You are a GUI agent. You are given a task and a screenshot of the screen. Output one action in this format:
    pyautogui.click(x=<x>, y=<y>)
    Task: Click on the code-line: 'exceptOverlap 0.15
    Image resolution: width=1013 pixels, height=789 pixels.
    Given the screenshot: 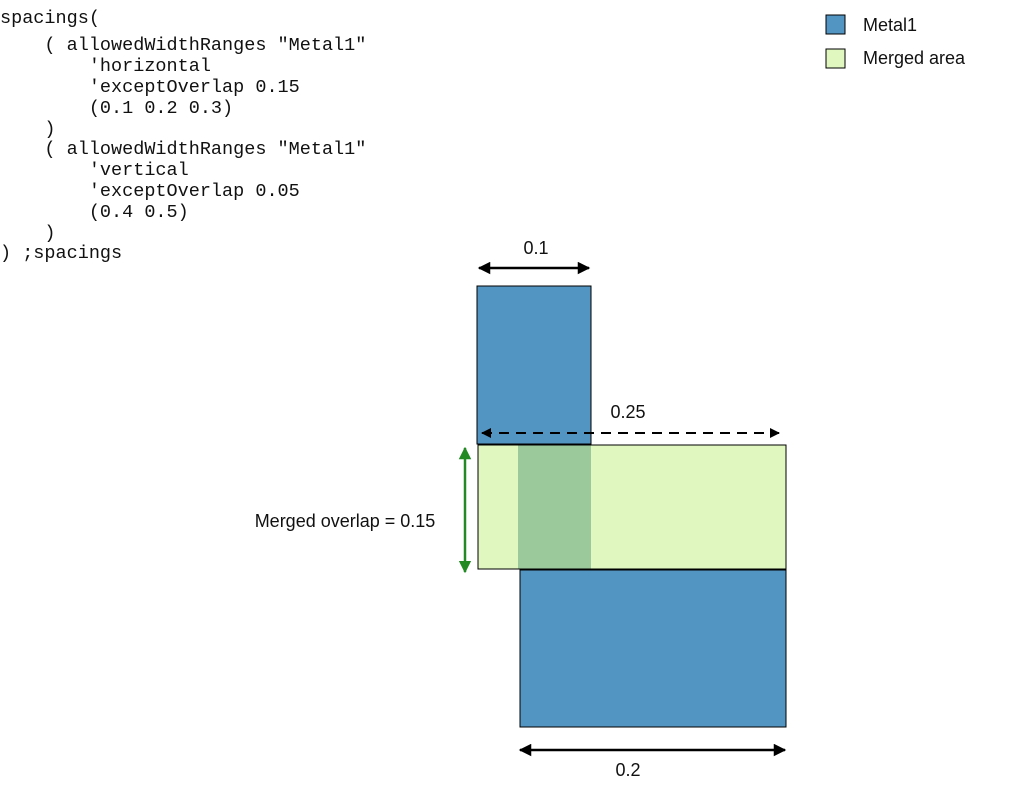 What is the action you would take?
    pyautogui.click(x=150, y=87)
    